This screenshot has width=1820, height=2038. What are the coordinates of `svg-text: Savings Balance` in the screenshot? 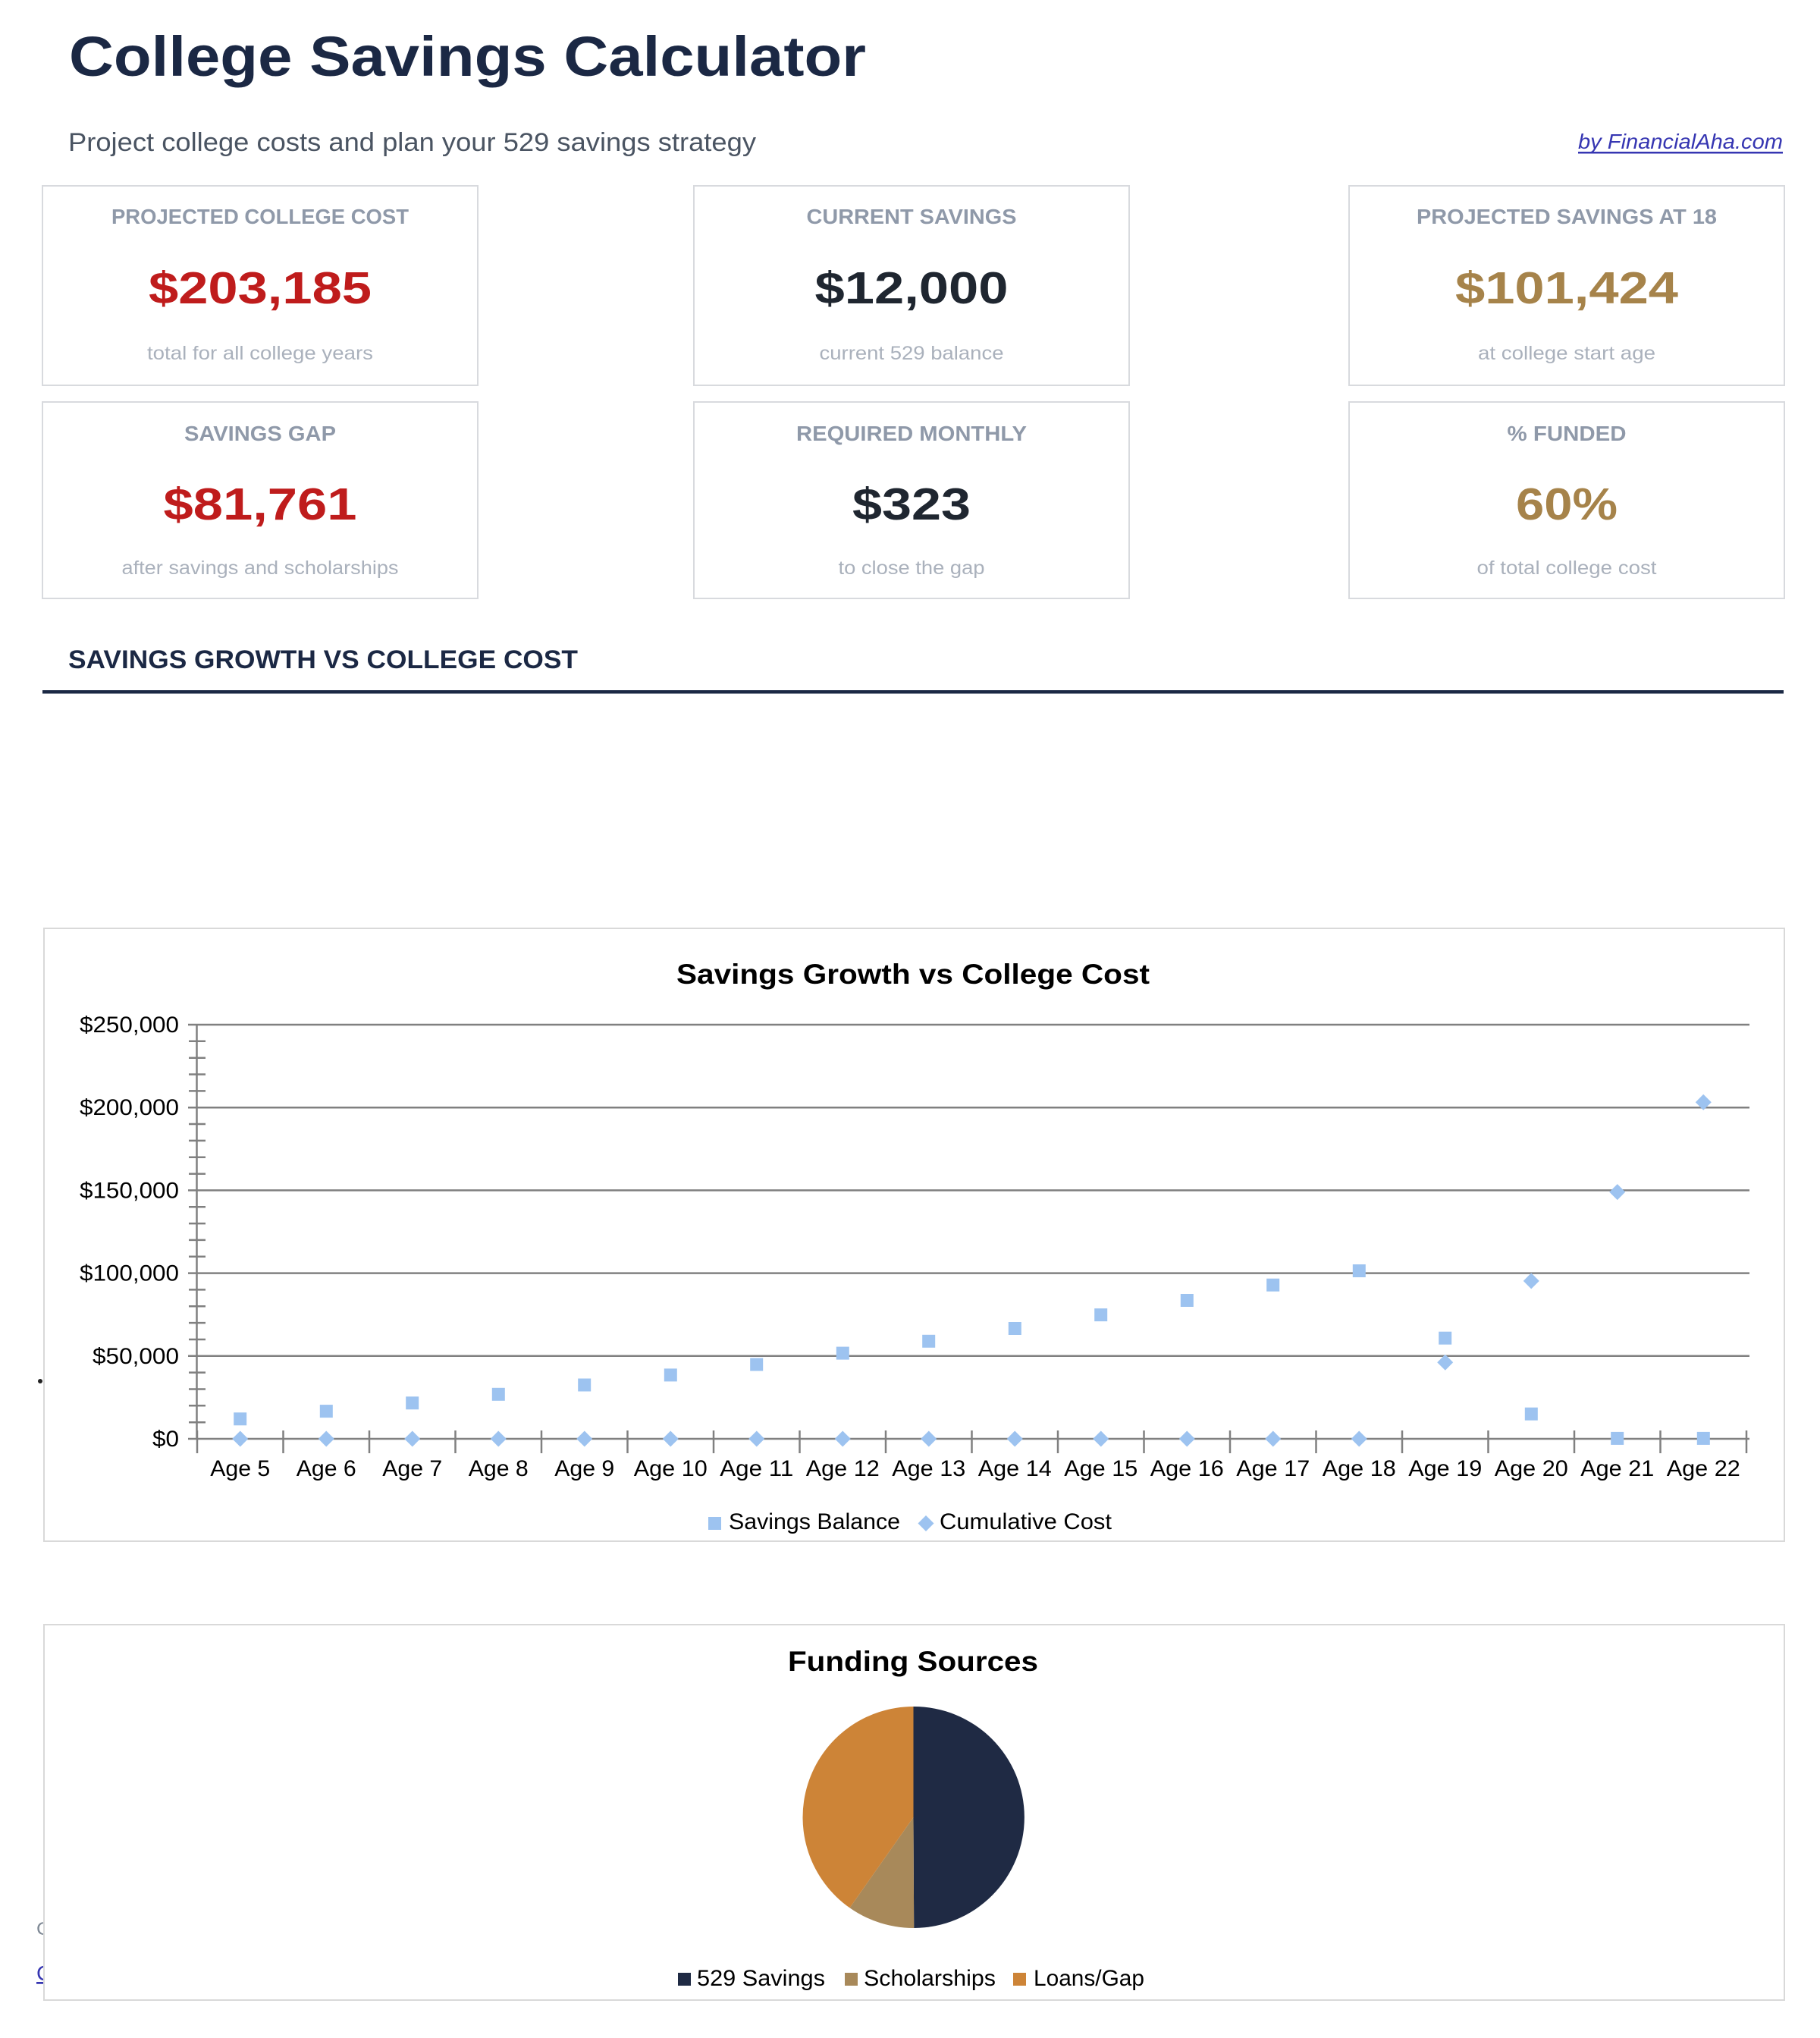 It's located at (814, 1522).